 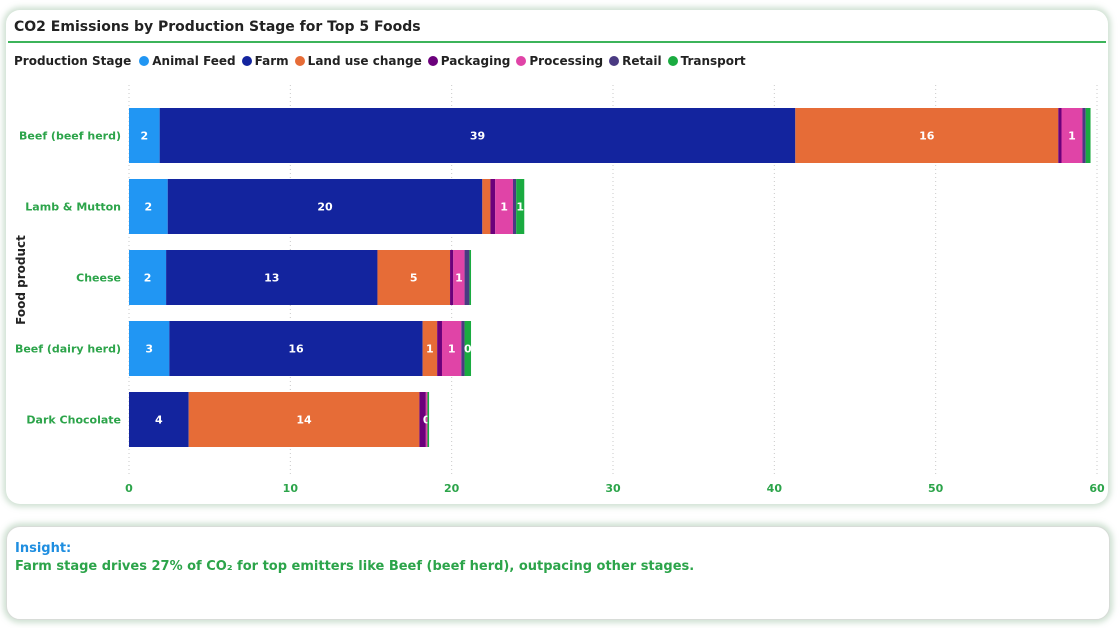 I want to click on y-category-label: Cheese, so click(x=98, y=278).